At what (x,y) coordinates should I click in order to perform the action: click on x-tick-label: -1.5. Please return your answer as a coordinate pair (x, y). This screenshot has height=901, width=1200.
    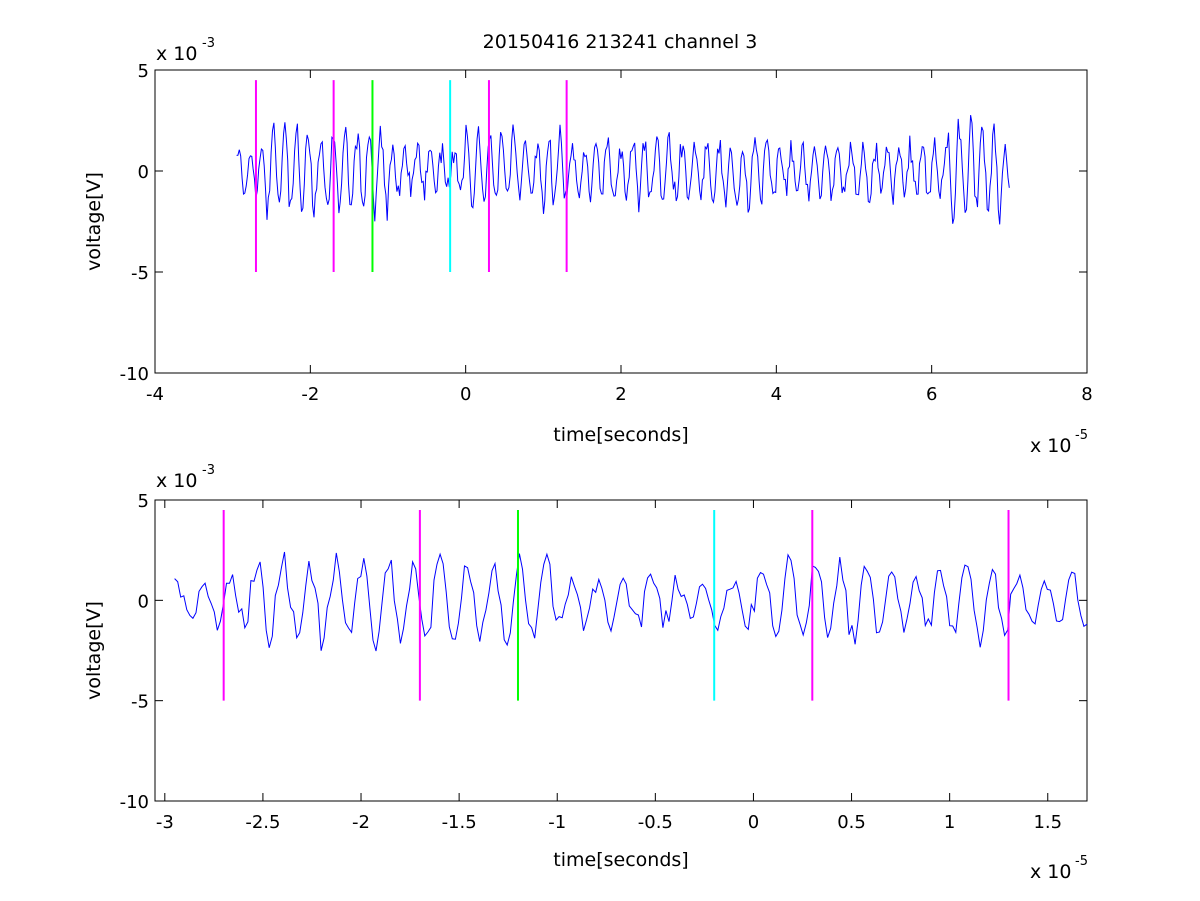
    Looking at the image, I should click on (459, 822).